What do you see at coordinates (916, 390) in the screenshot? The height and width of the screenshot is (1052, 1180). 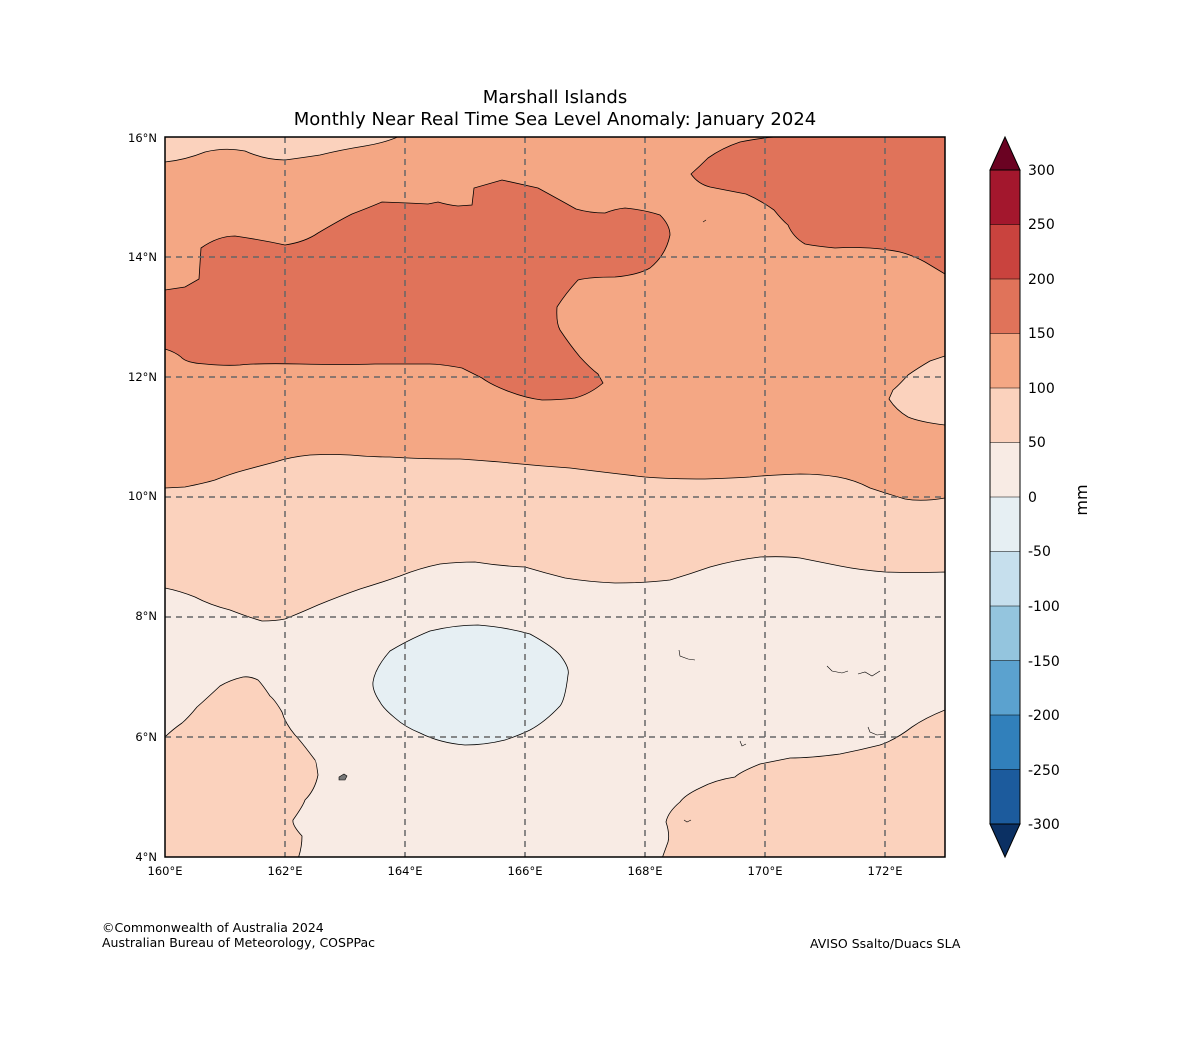 I see `anomaly-region-50-100-right-bulge` at bounding box center [916, 390].